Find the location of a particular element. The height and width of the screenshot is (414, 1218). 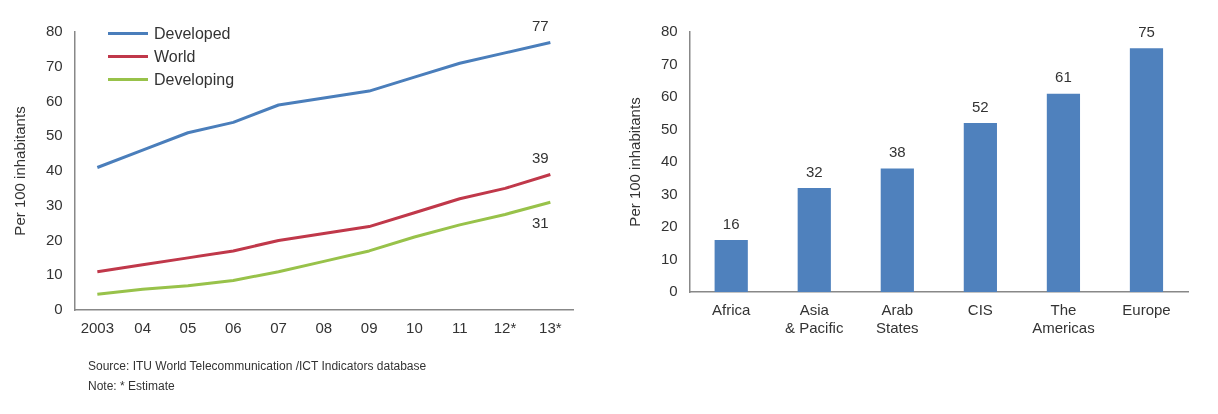

data-label: 61 is located at coordinates (1063, 77).